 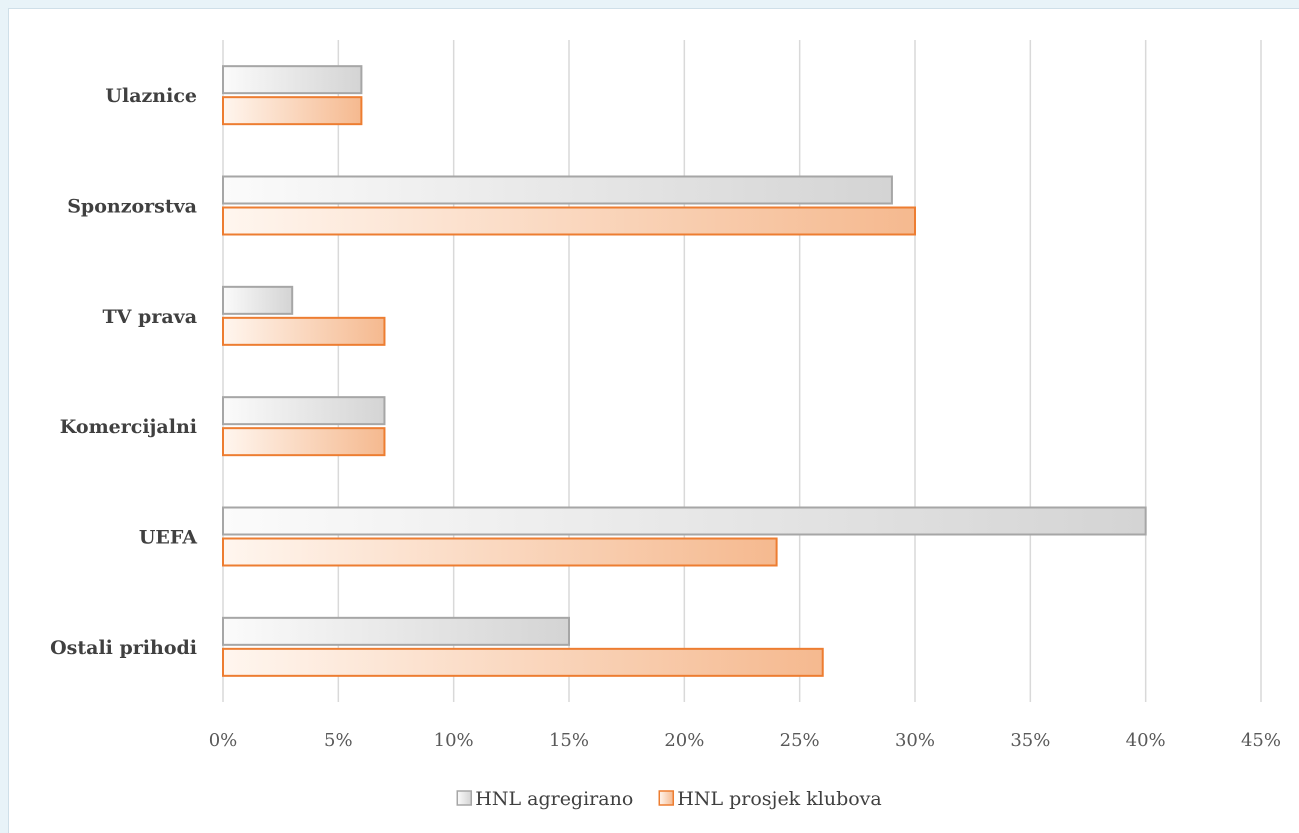 I want to click on category-label: Ostali prihodi, so click(x=123, y=648).